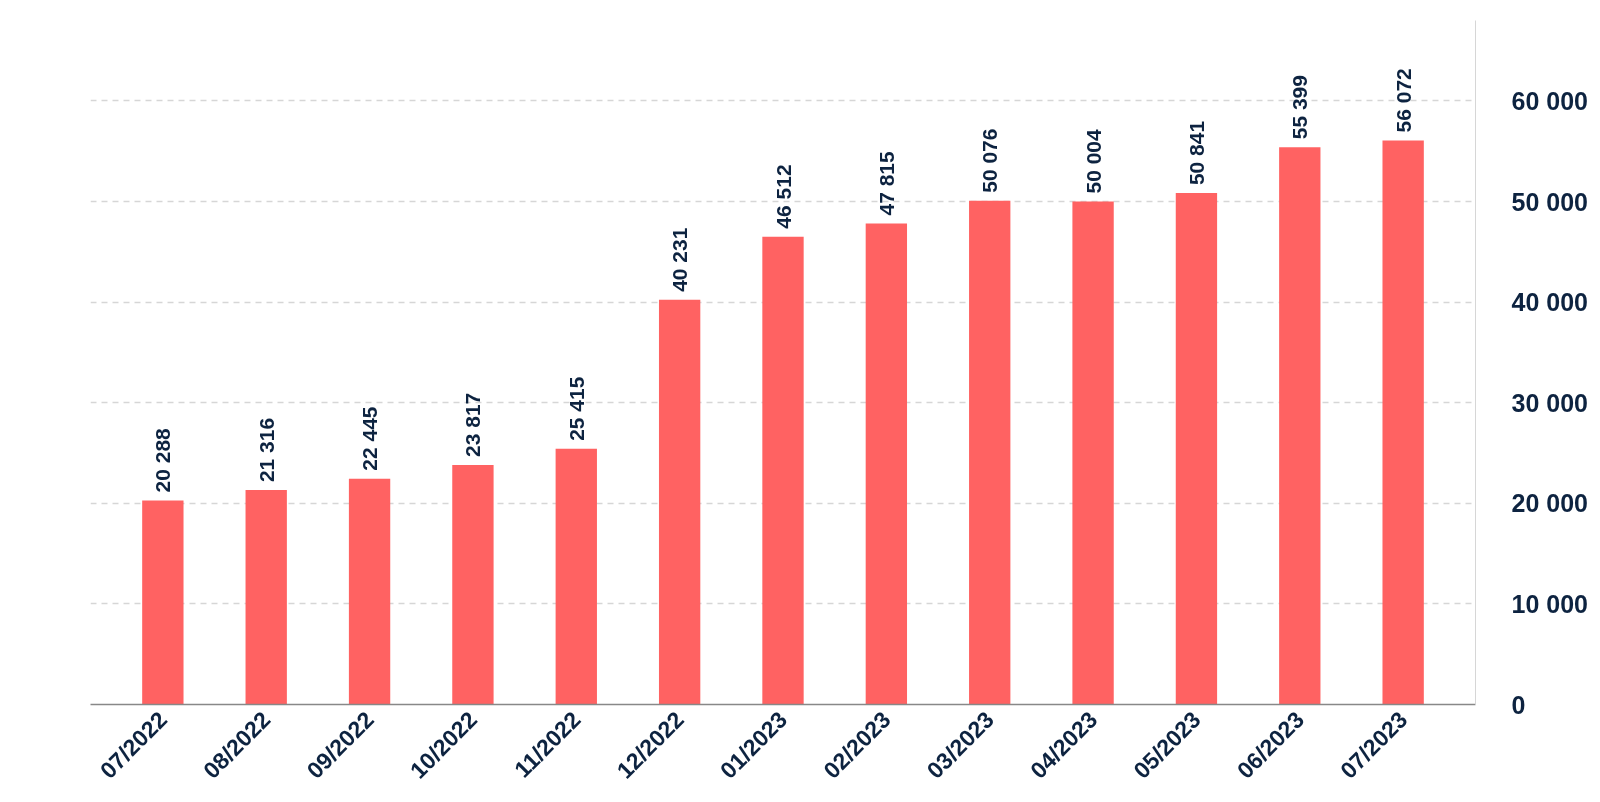  Describe the element at coordinates (1549, 201) in the screenshot. I see `y-tick-label: 50 000` at that location.